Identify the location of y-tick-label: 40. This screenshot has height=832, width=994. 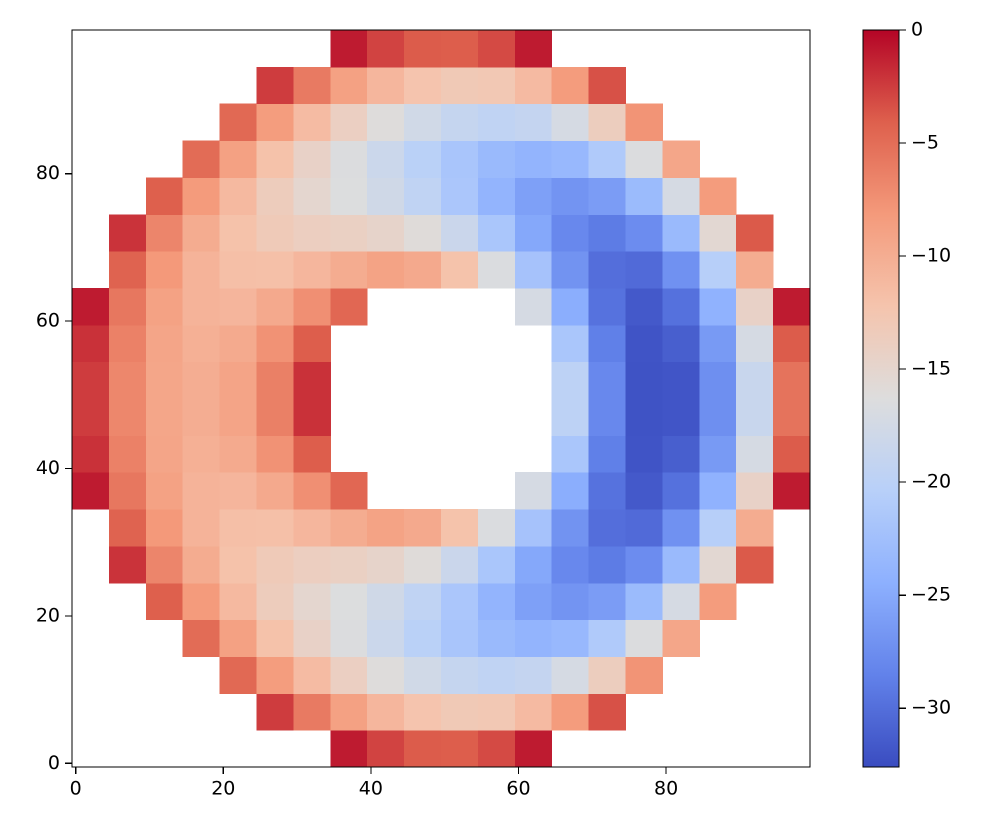
(48, 468).